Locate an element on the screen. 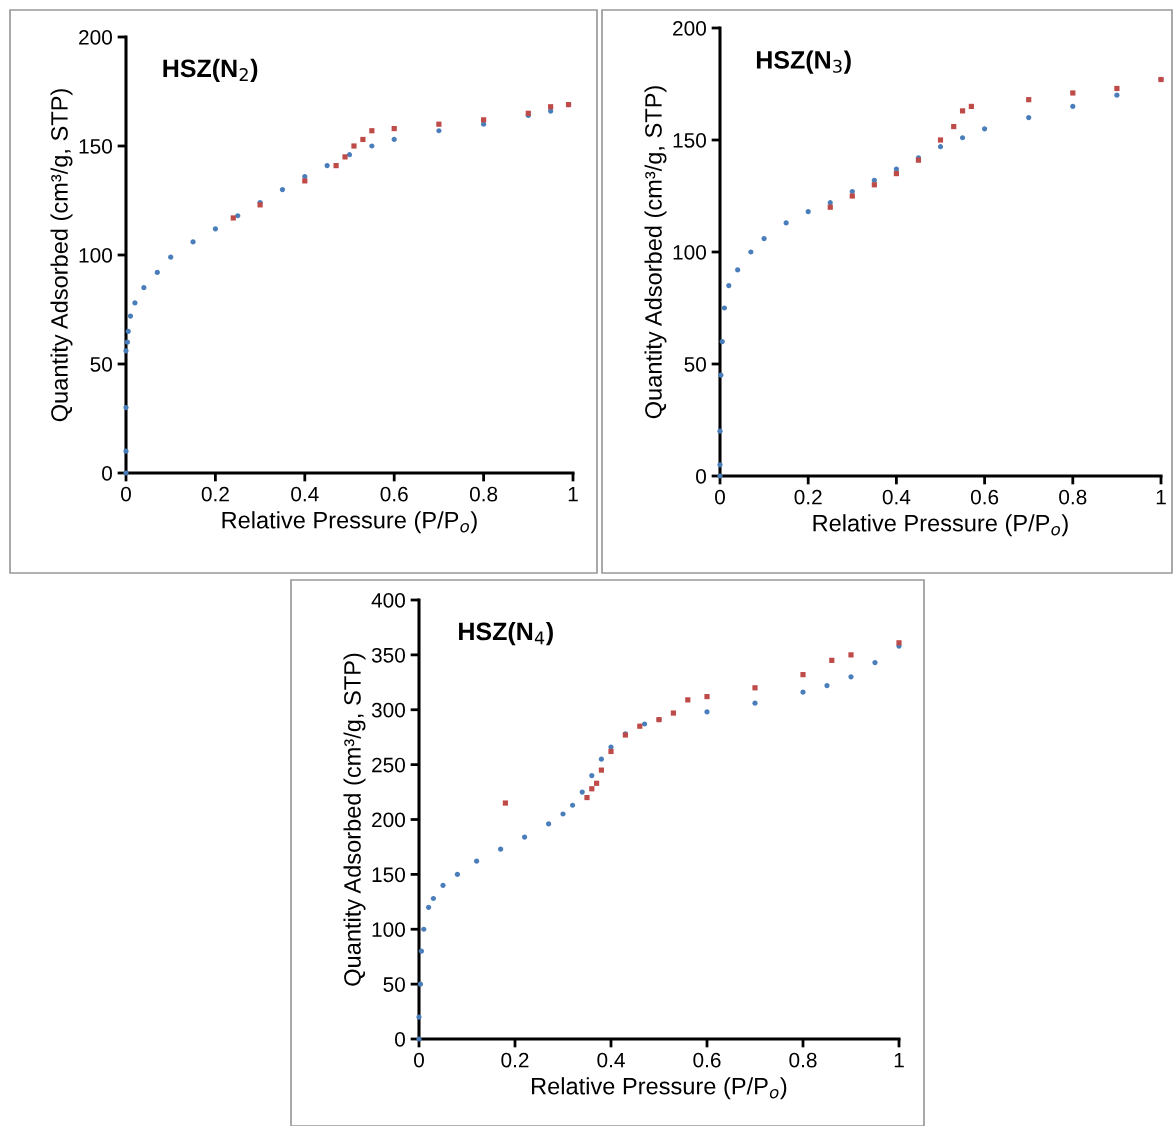 This screenshot has width=1173, height=1126. y-tick-label: 250 is located at coordinates (388, 765).